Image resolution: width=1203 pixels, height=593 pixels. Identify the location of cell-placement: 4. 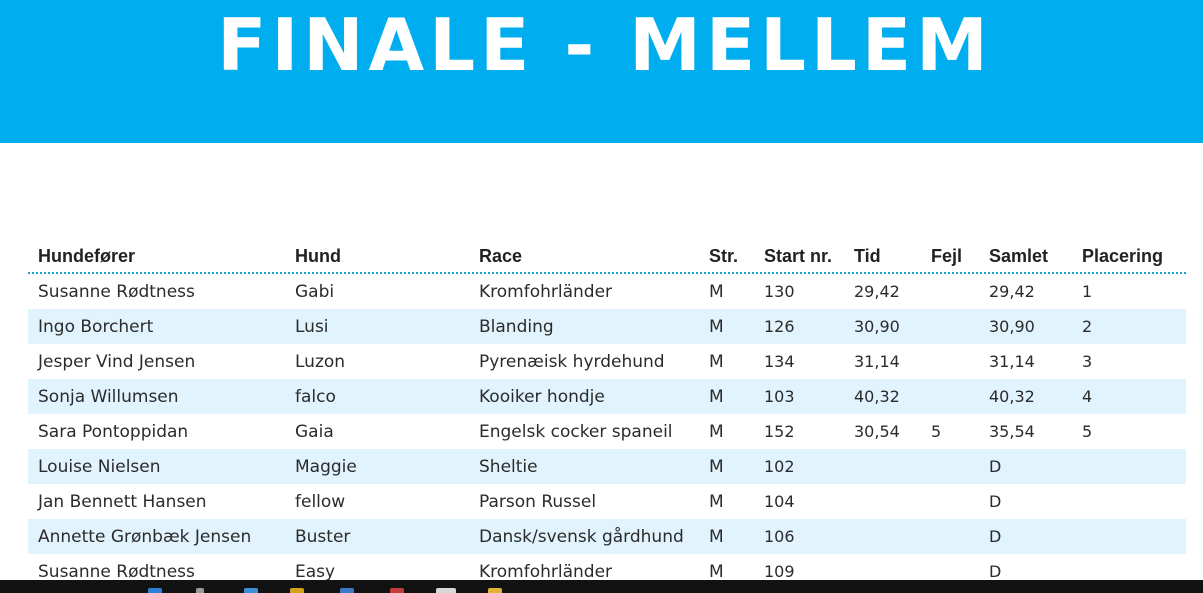
(1087, 396).